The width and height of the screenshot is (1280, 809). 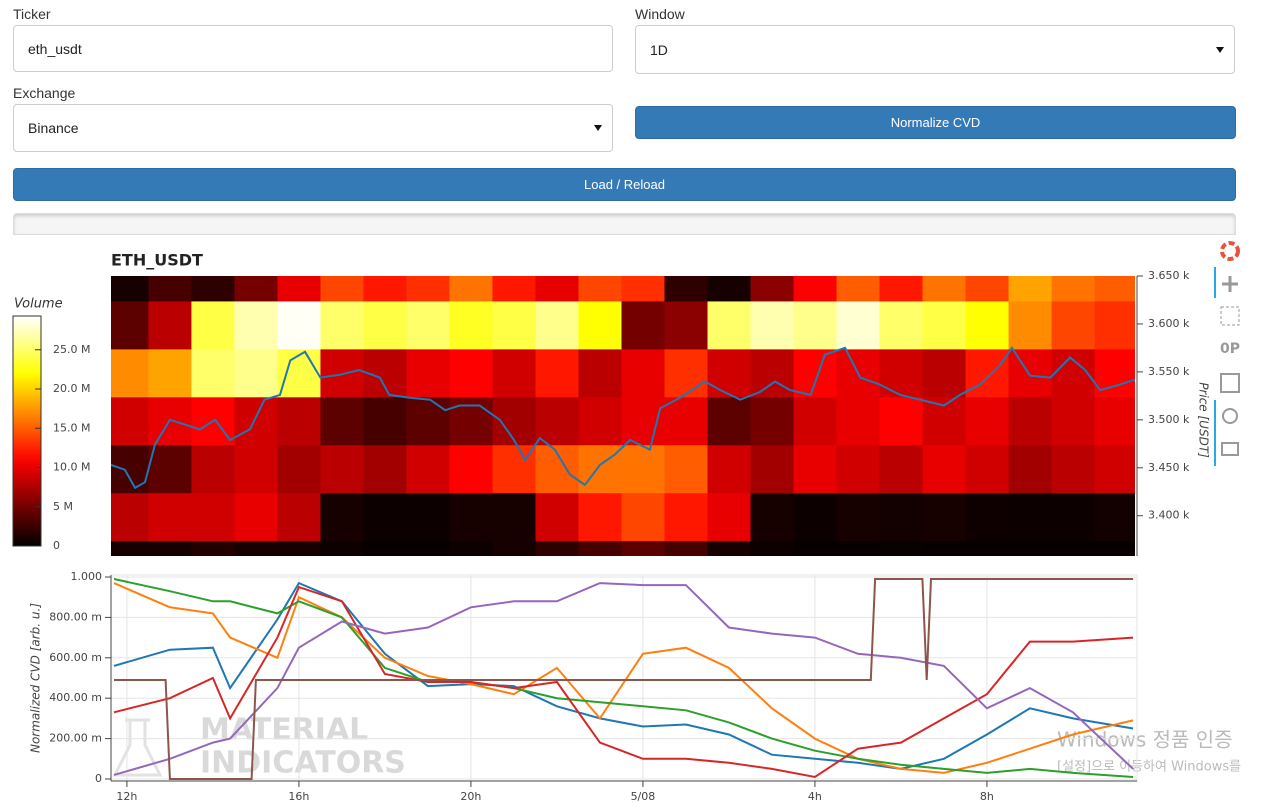 I want to click on y-axis-label: Normalized CVD [arb. u.], so click(x=36, y=678).